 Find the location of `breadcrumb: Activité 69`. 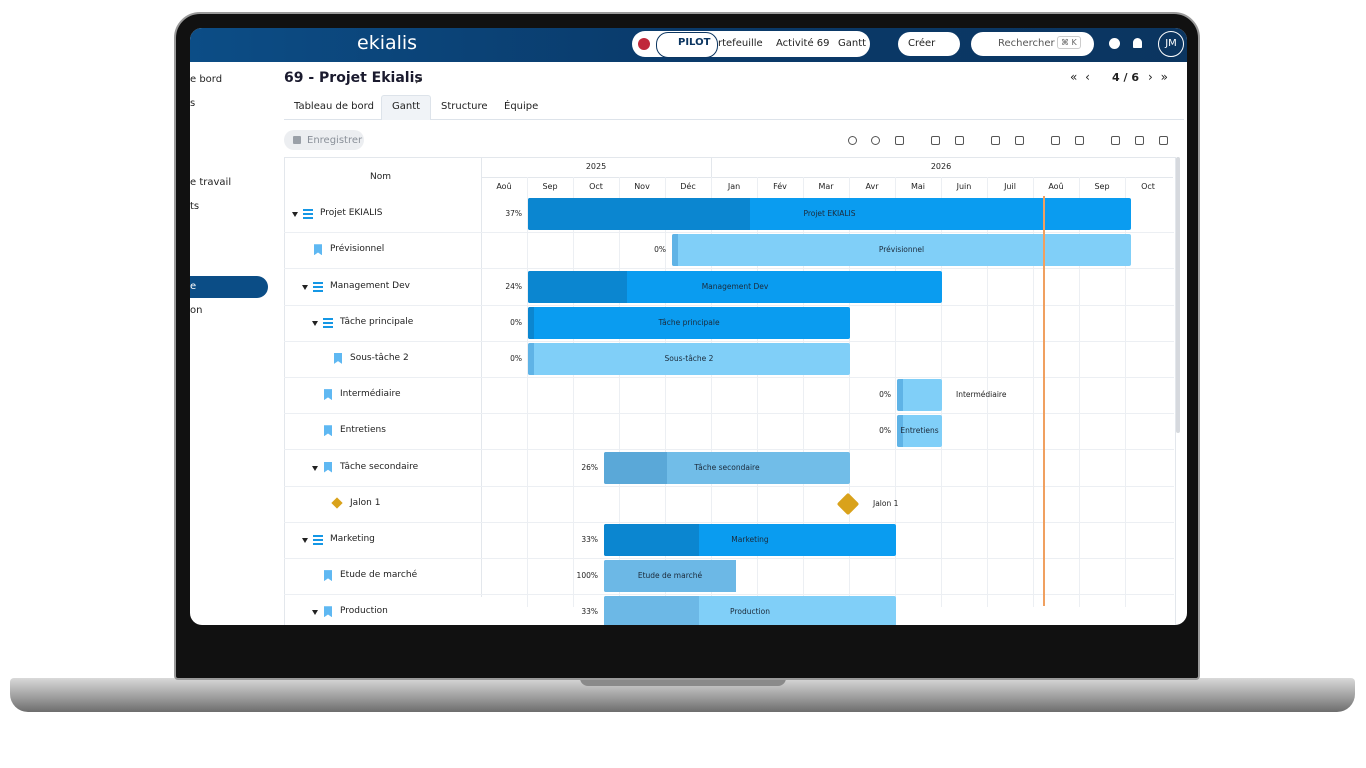

breadcrumb: Activité 69 is located at coordinates (803, 43).